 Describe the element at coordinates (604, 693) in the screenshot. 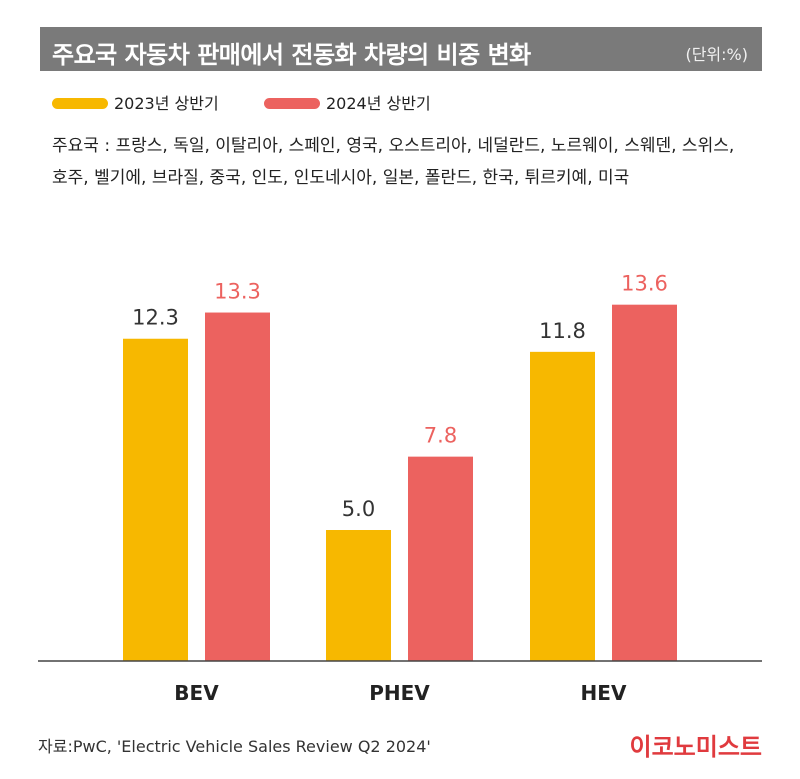

I see `x-tick-hev: HEV` at that location.